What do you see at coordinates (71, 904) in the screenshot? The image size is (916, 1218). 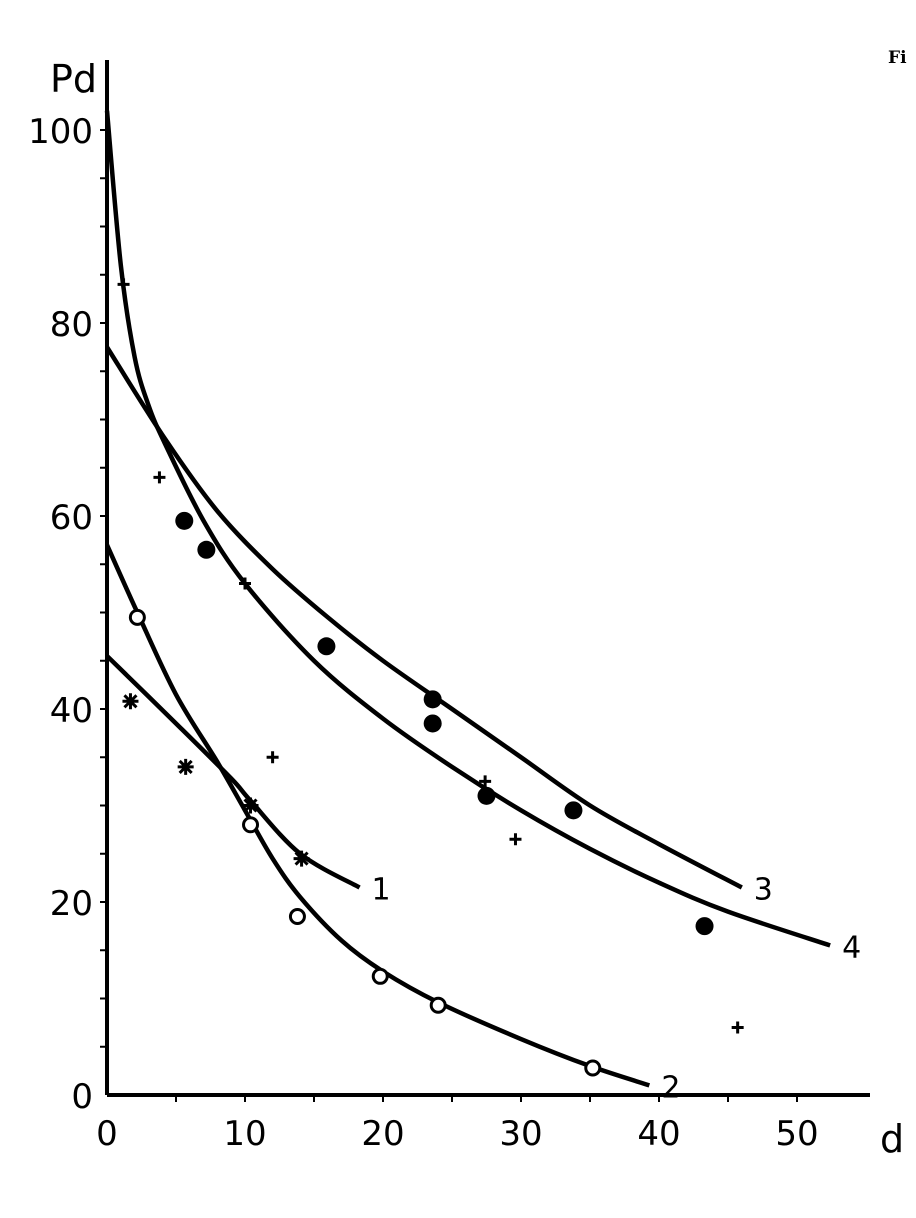 I see `y-tick-label: 20` at bounding box center [71, 904].